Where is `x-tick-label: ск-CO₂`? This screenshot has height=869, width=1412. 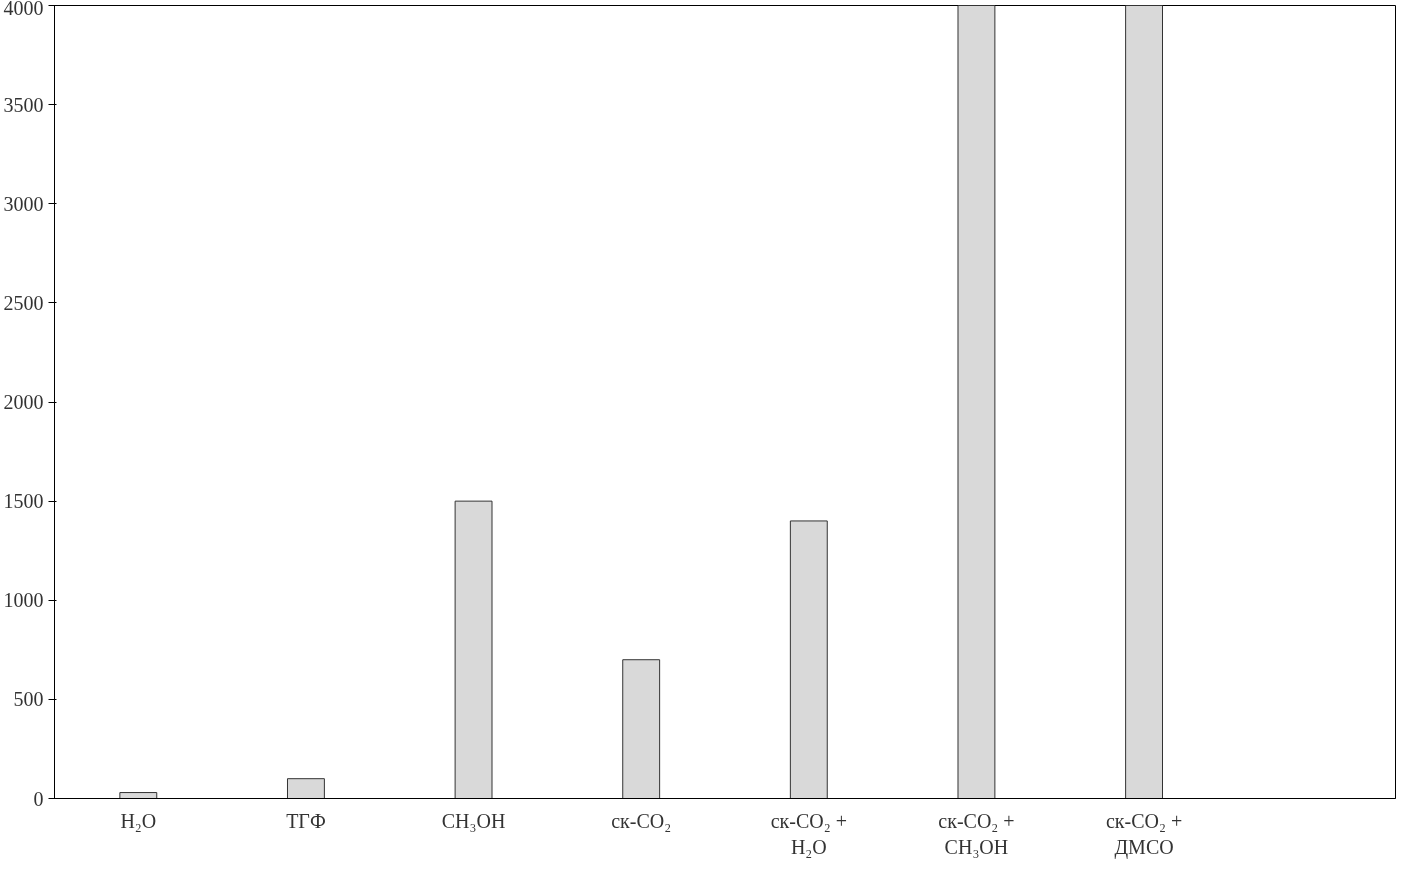
x-tick-label: ск-CO₂ is located at coordinates (641, 820).